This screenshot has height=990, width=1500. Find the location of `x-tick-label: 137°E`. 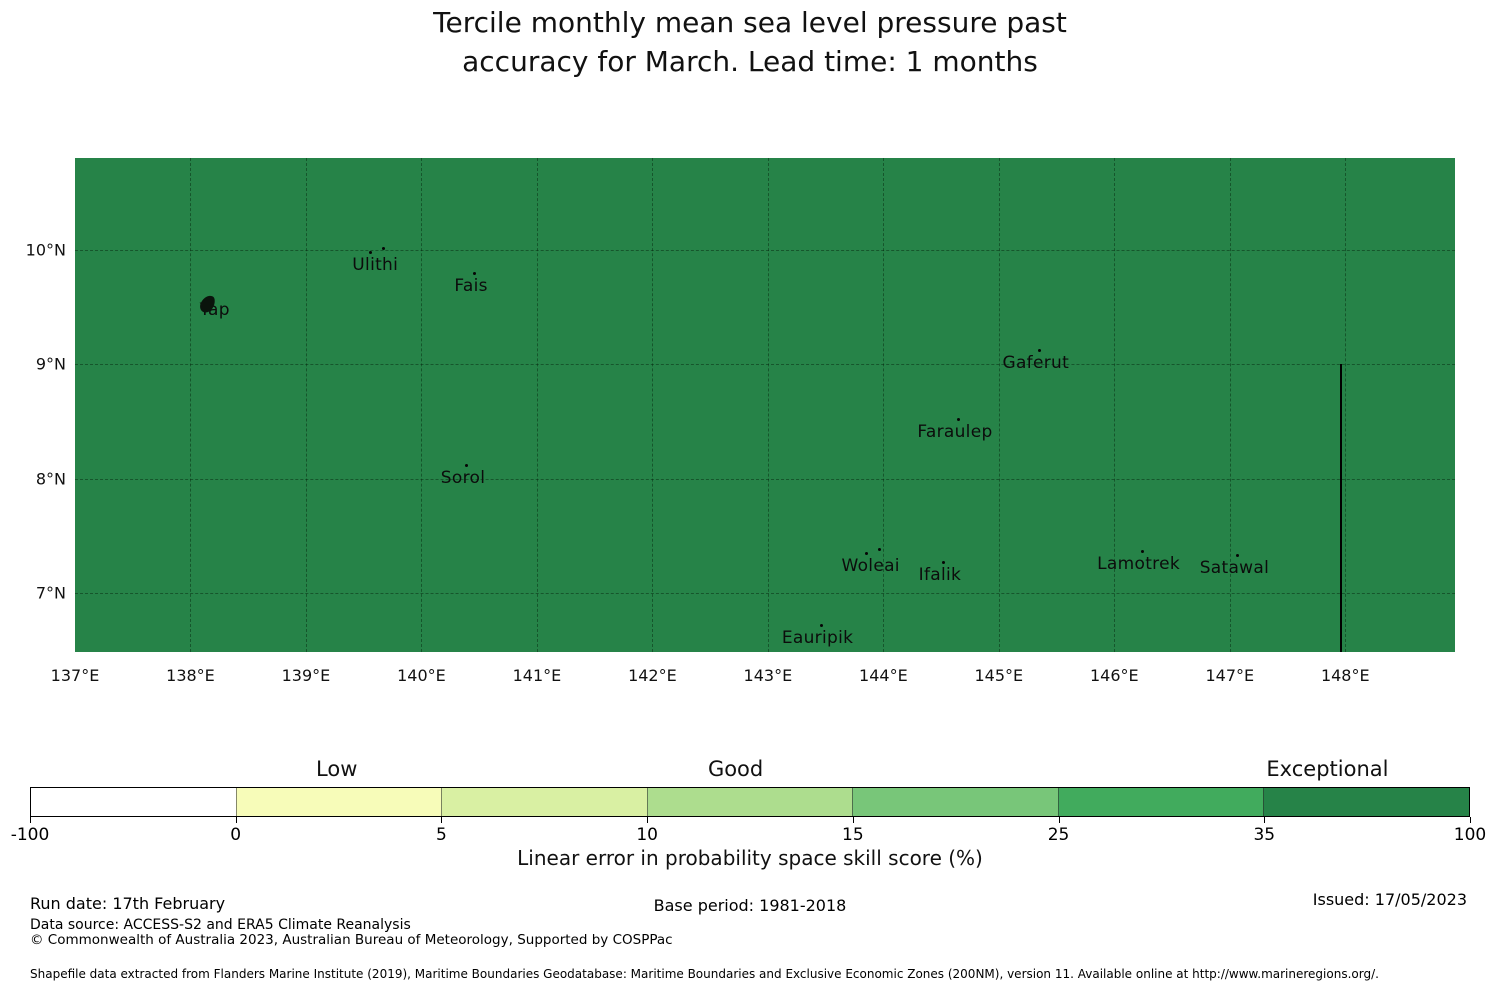

x-tick-label: 137°E is located at coordinates (75, 675).